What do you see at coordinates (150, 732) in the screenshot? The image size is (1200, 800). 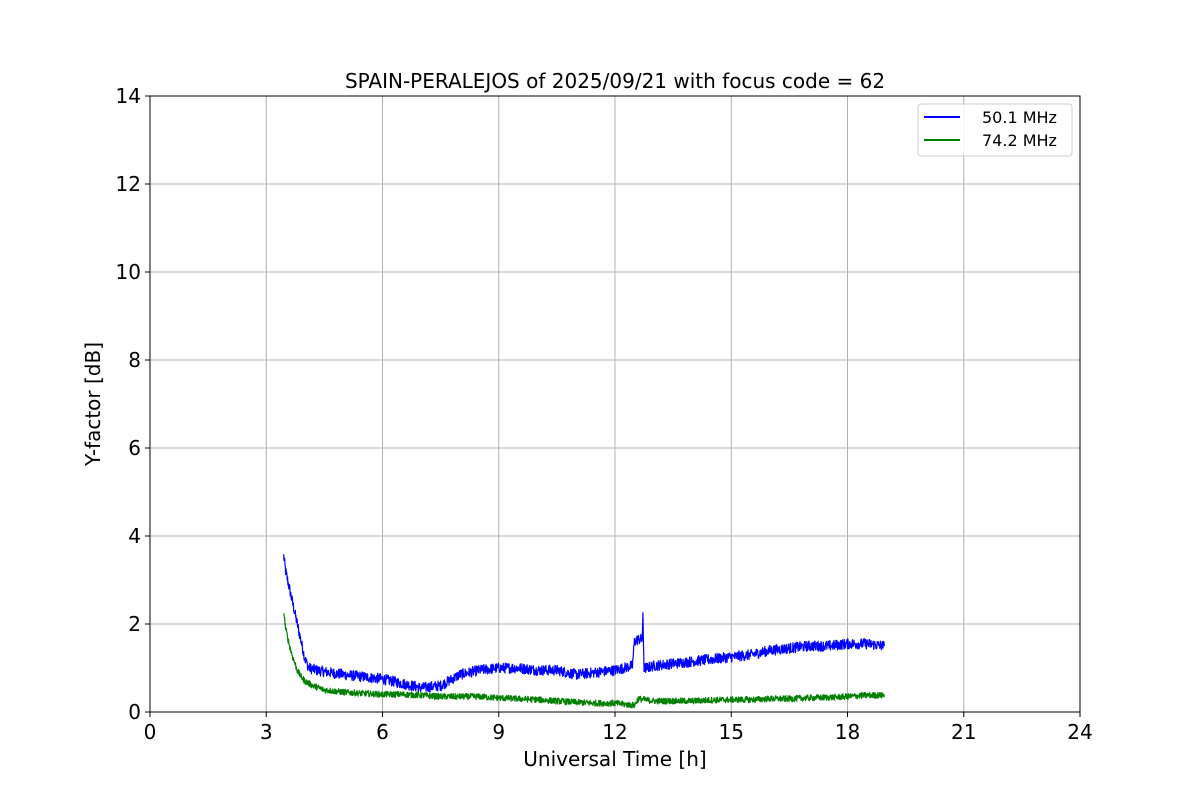 I see `x-tick-label: 0` at bounding box center [150, 732].